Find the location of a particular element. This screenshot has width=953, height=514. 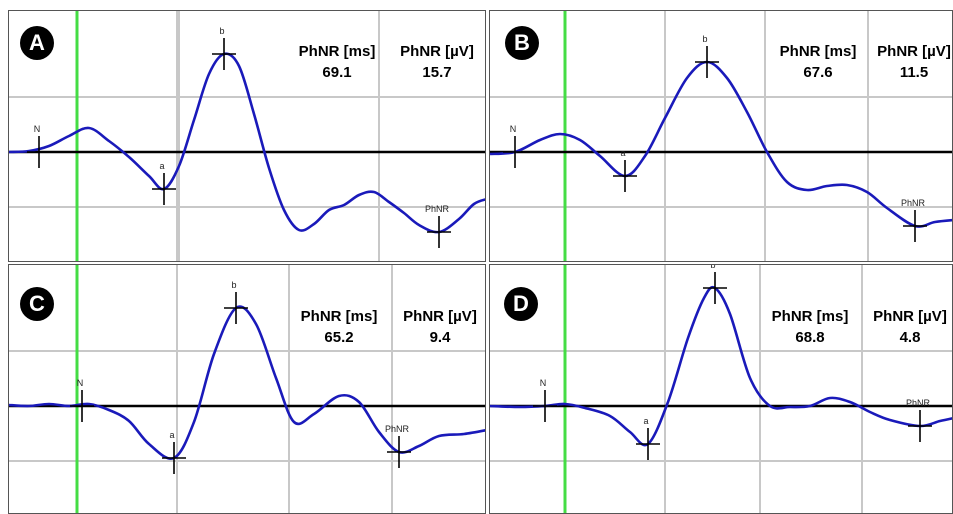

phnr-time-value: 69.1 is located at coordinates (337, 72).